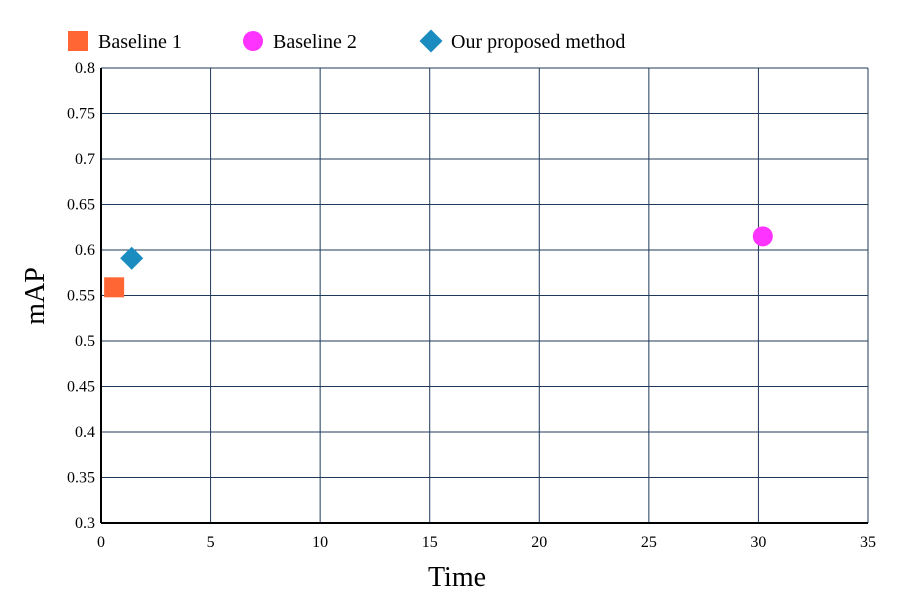  Describe the element at coordinates (457, 577) in the screenshot. I see `x-axis-label: Time` at that location.